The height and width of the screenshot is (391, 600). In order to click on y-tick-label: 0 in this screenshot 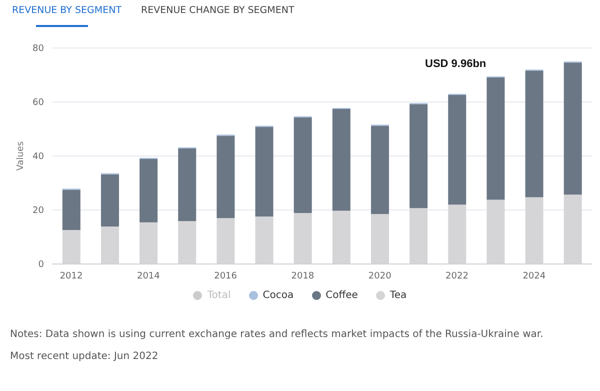, I will do `click(41, 265)`.